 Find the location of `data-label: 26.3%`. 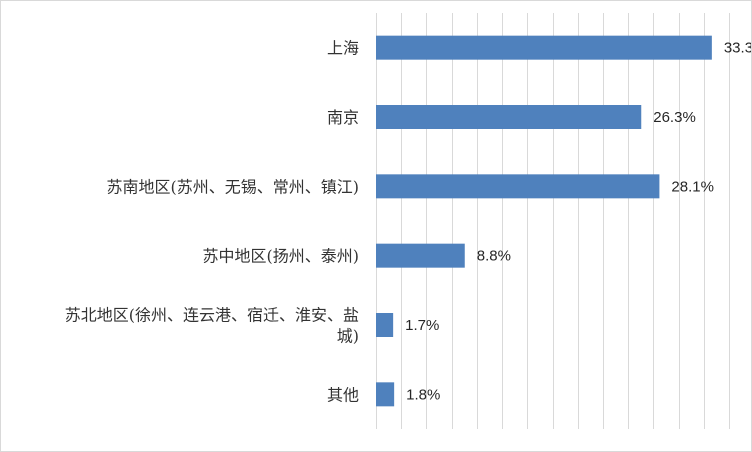

data-label: 26.3% is located at coordinates (674, 117).